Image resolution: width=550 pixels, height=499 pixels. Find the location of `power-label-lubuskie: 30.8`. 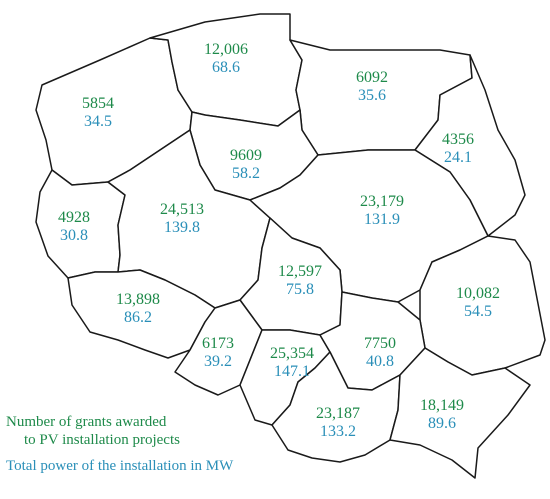

power-label-lubuskie: 30.8 is located at coordinates (74, 235).